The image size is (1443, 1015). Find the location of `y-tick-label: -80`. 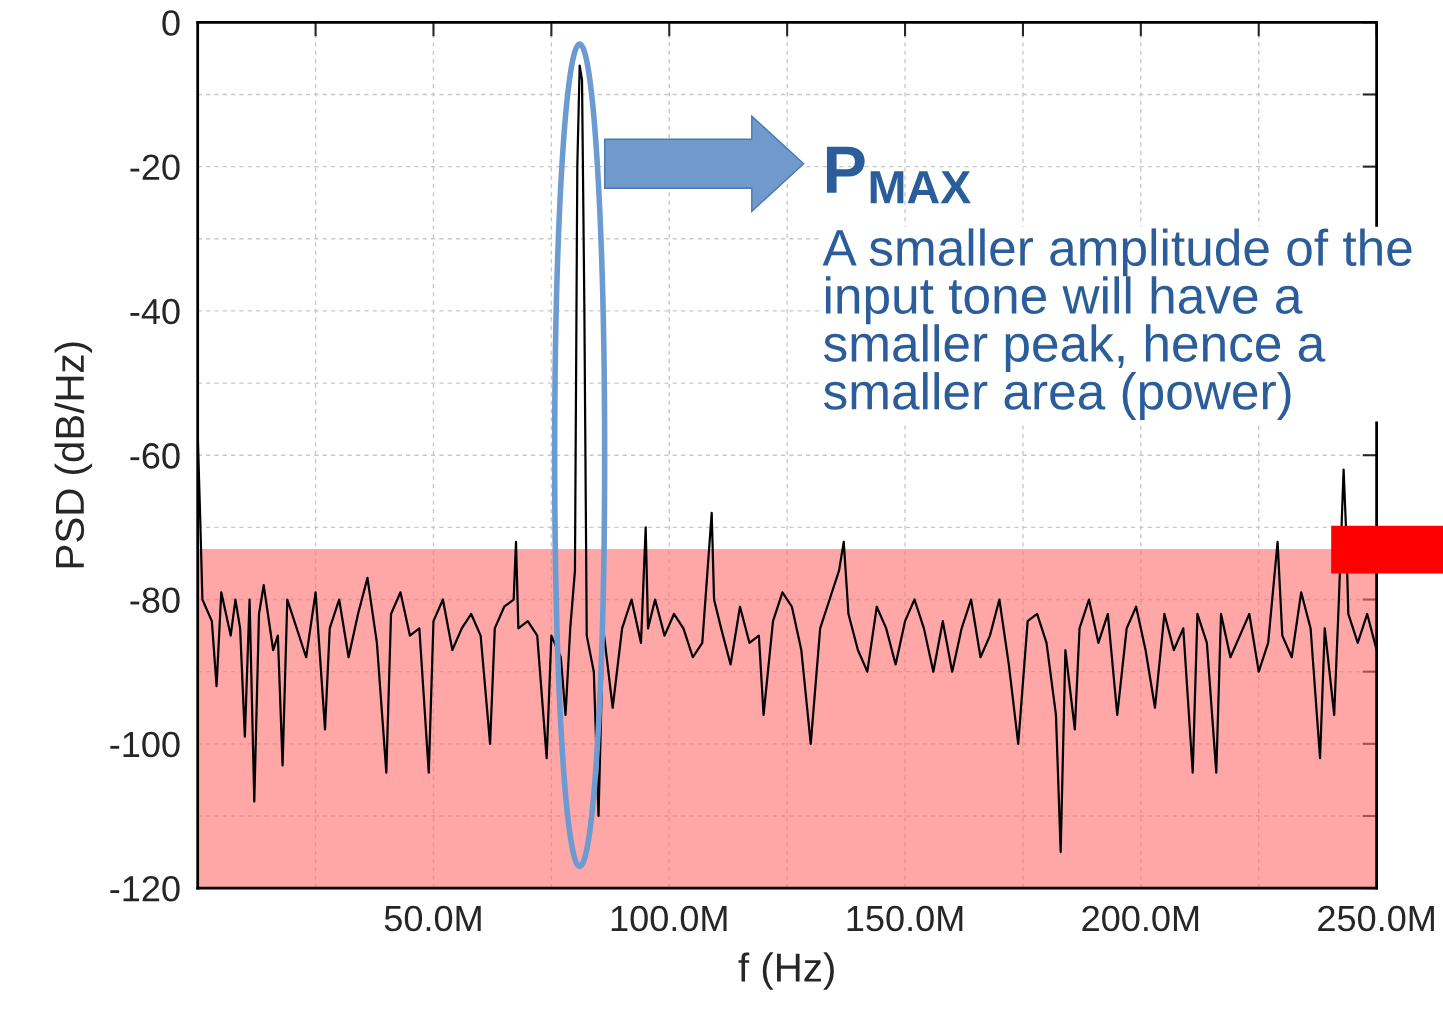

y-tick-label: -80 is located at coordinates (155, 600).